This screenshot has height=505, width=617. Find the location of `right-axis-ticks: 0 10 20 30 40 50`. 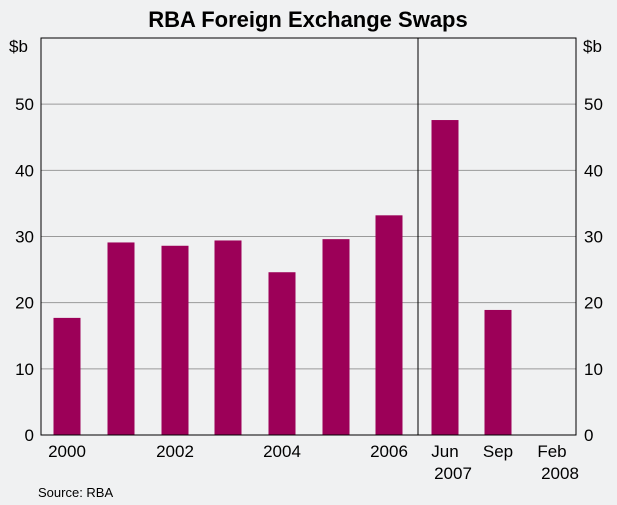

right-axis-ticks: 0 10 20 30 40 50 is located at coordinates (593, 270).